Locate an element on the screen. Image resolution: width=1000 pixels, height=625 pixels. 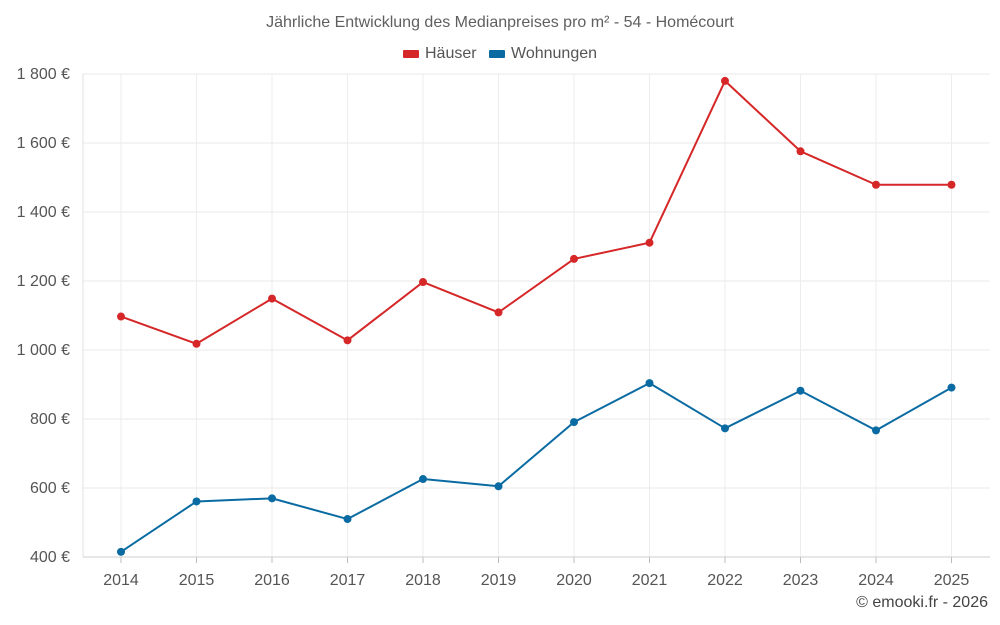
x-tick-label: 2025 is located at coordinates (952, 580).